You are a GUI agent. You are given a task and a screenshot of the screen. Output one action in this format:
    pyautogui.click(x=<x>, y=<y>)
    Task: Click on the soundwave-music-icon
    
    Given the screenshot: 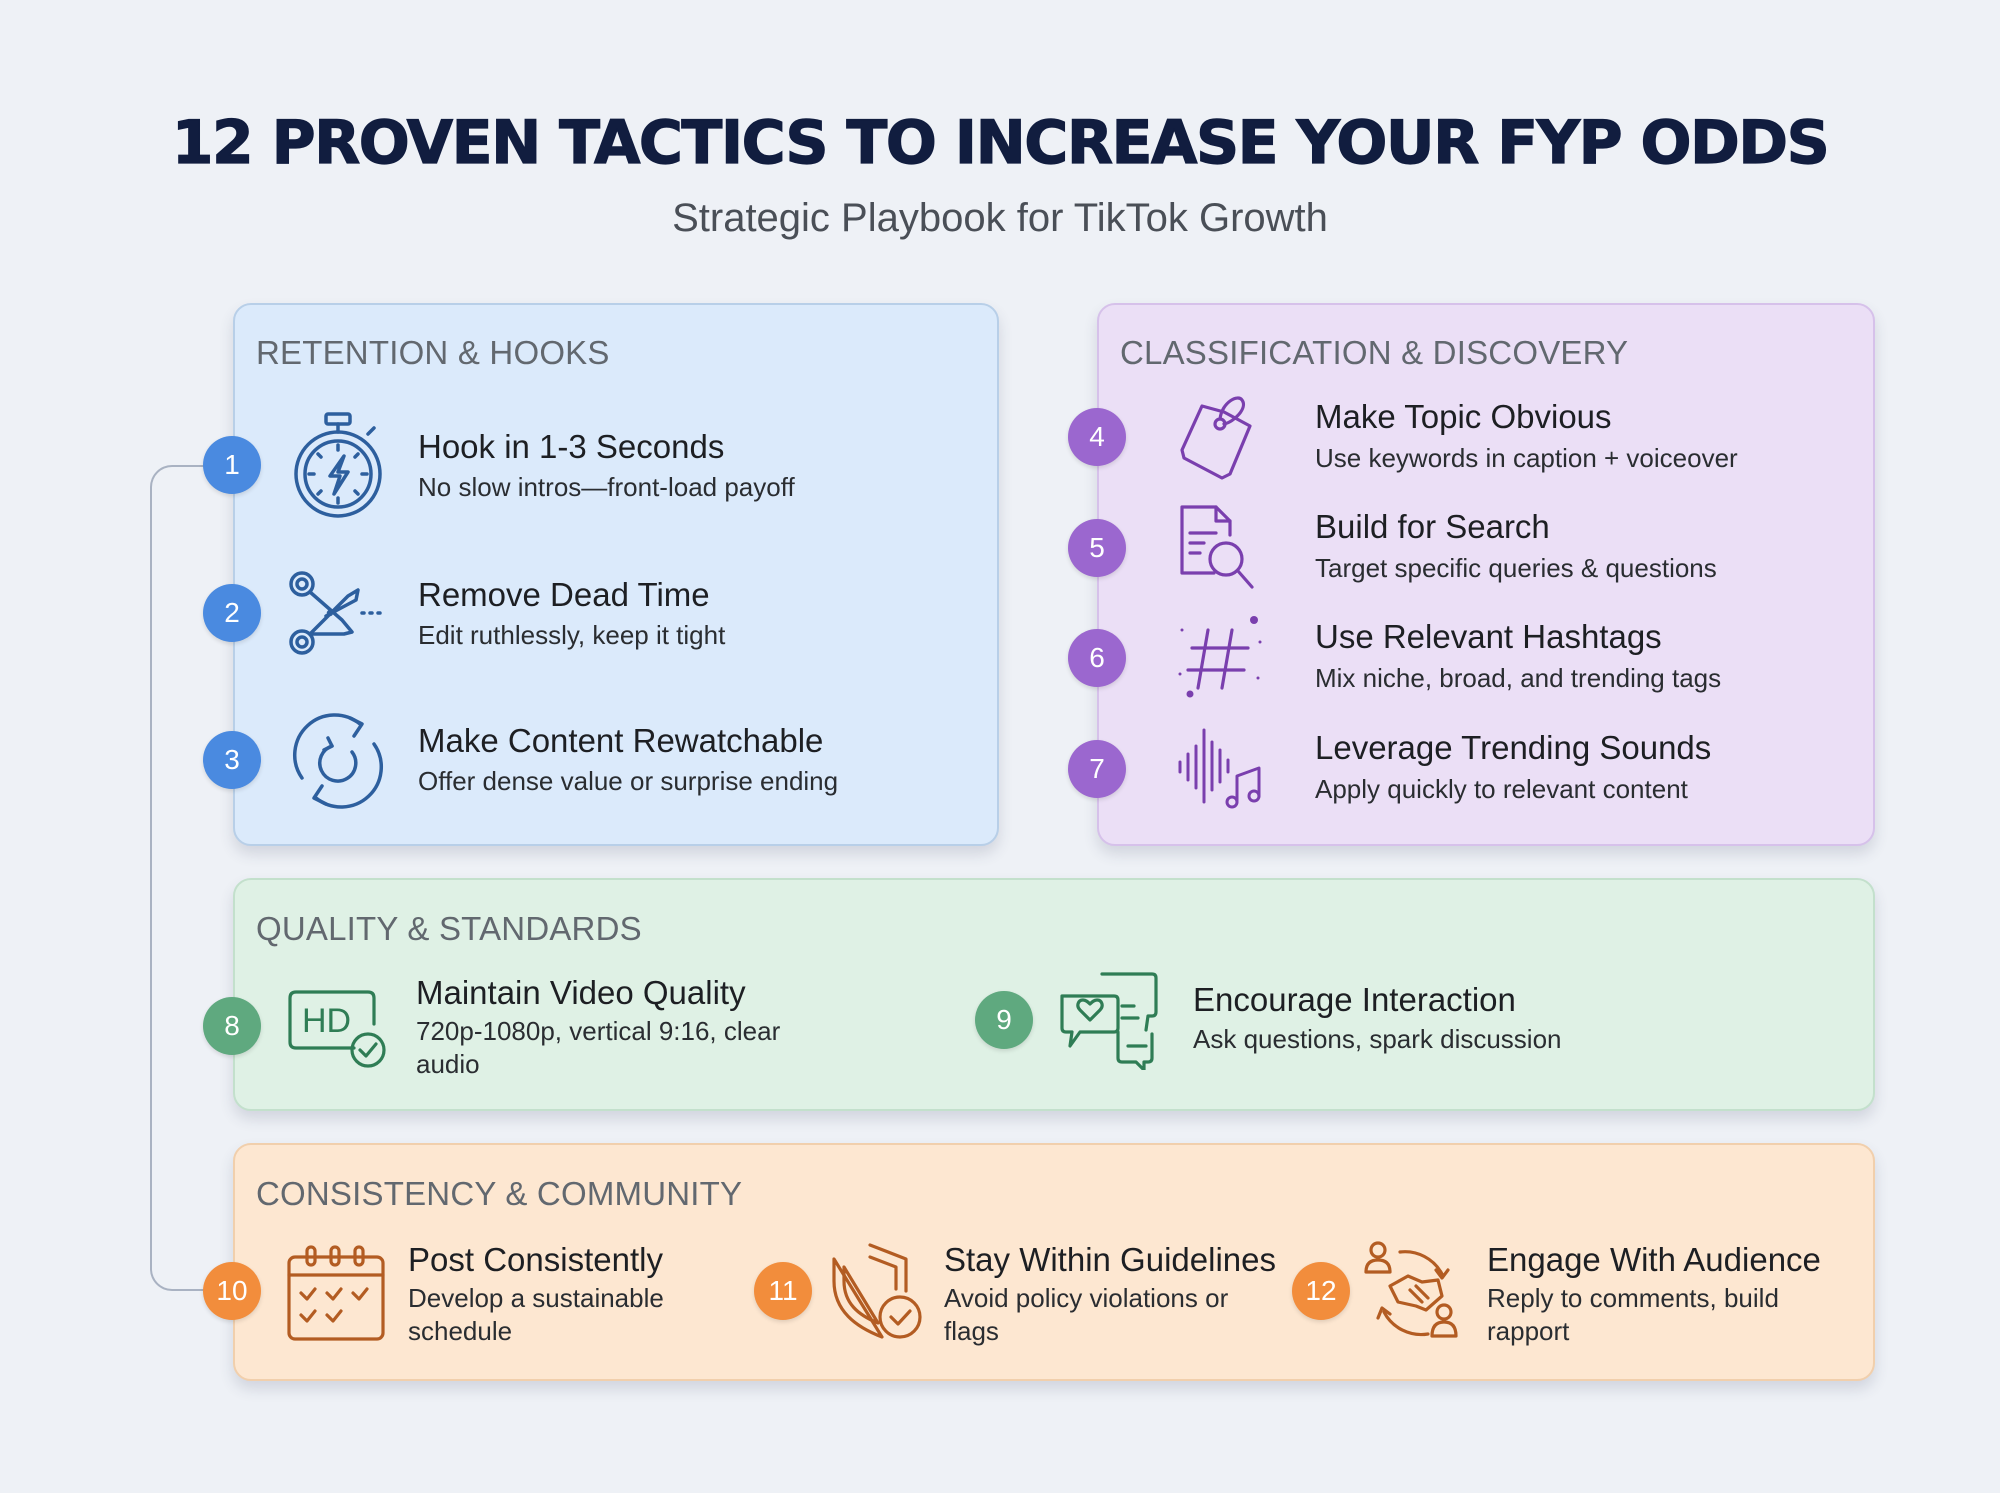 What is the action you would take?
    pyautogui.click(x=1221, y=769)
    